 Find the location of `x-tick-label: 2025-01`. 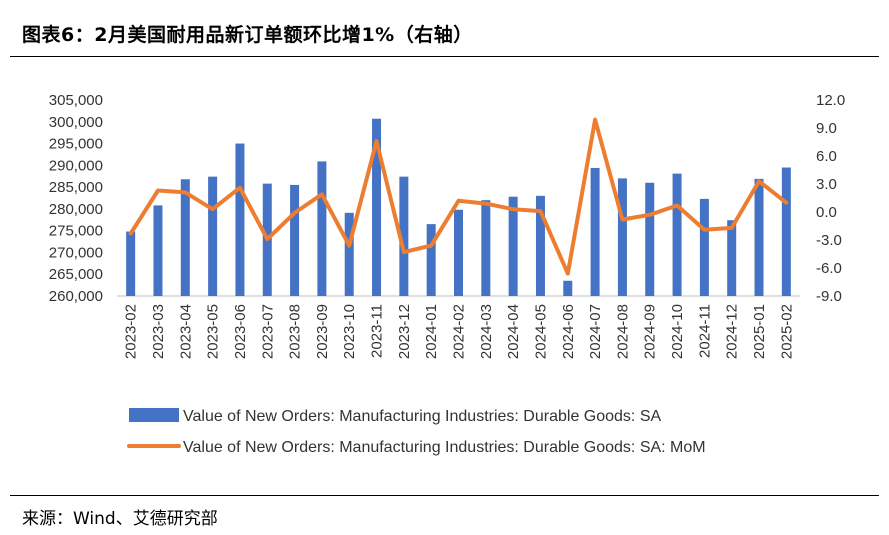

x-tick-label: 2025-01 is located at coordinates (759, 331).